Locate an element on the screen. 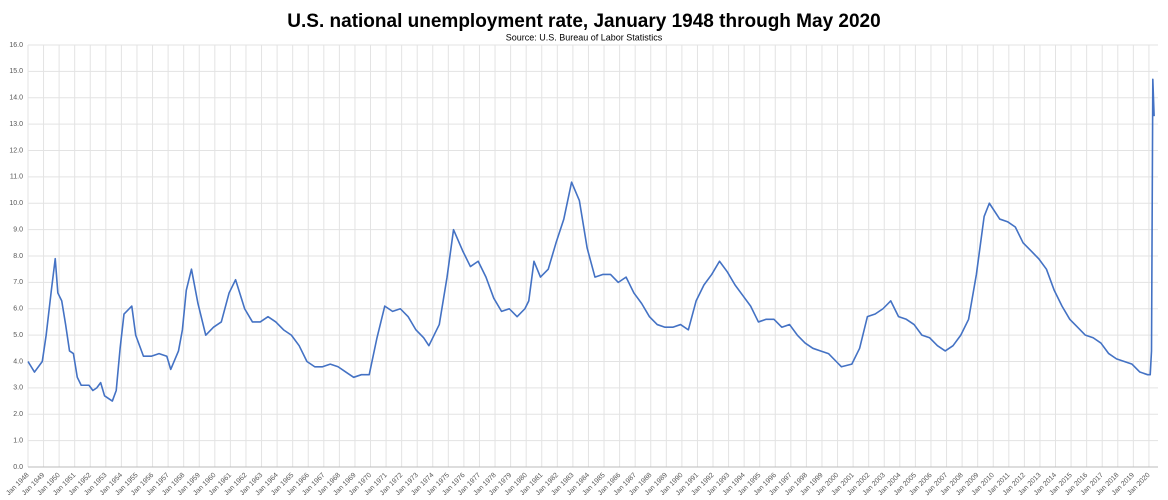 This screenshot has width=1168, height=500. y-tick-label: 12.0 is located at coordinates (16, 150).